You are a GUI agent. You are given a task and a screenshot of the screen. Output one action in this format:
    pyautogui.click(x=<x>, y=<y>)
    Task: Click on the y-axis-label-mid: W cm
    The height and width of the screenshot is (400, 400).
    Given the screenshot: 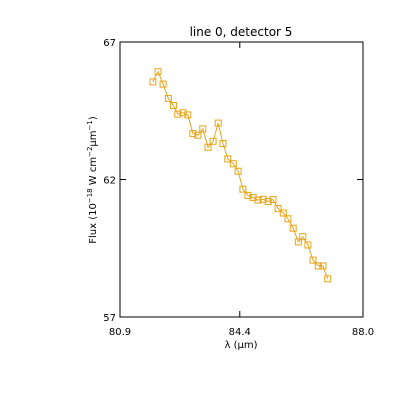 What is the action you would take?
    pyautogui.click(x=93, y=172)
    